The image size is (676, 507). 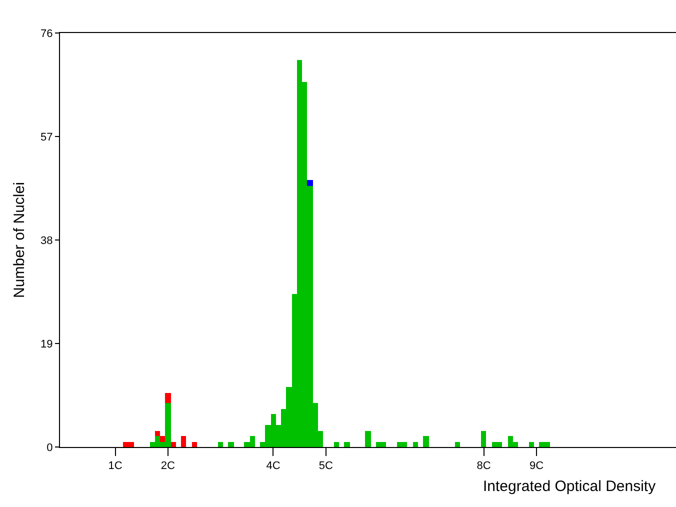 What do you see at coordinates (483, 466) in the screenshot?
I see `x-tick-label: 8C` at bounding box center [483, 466].